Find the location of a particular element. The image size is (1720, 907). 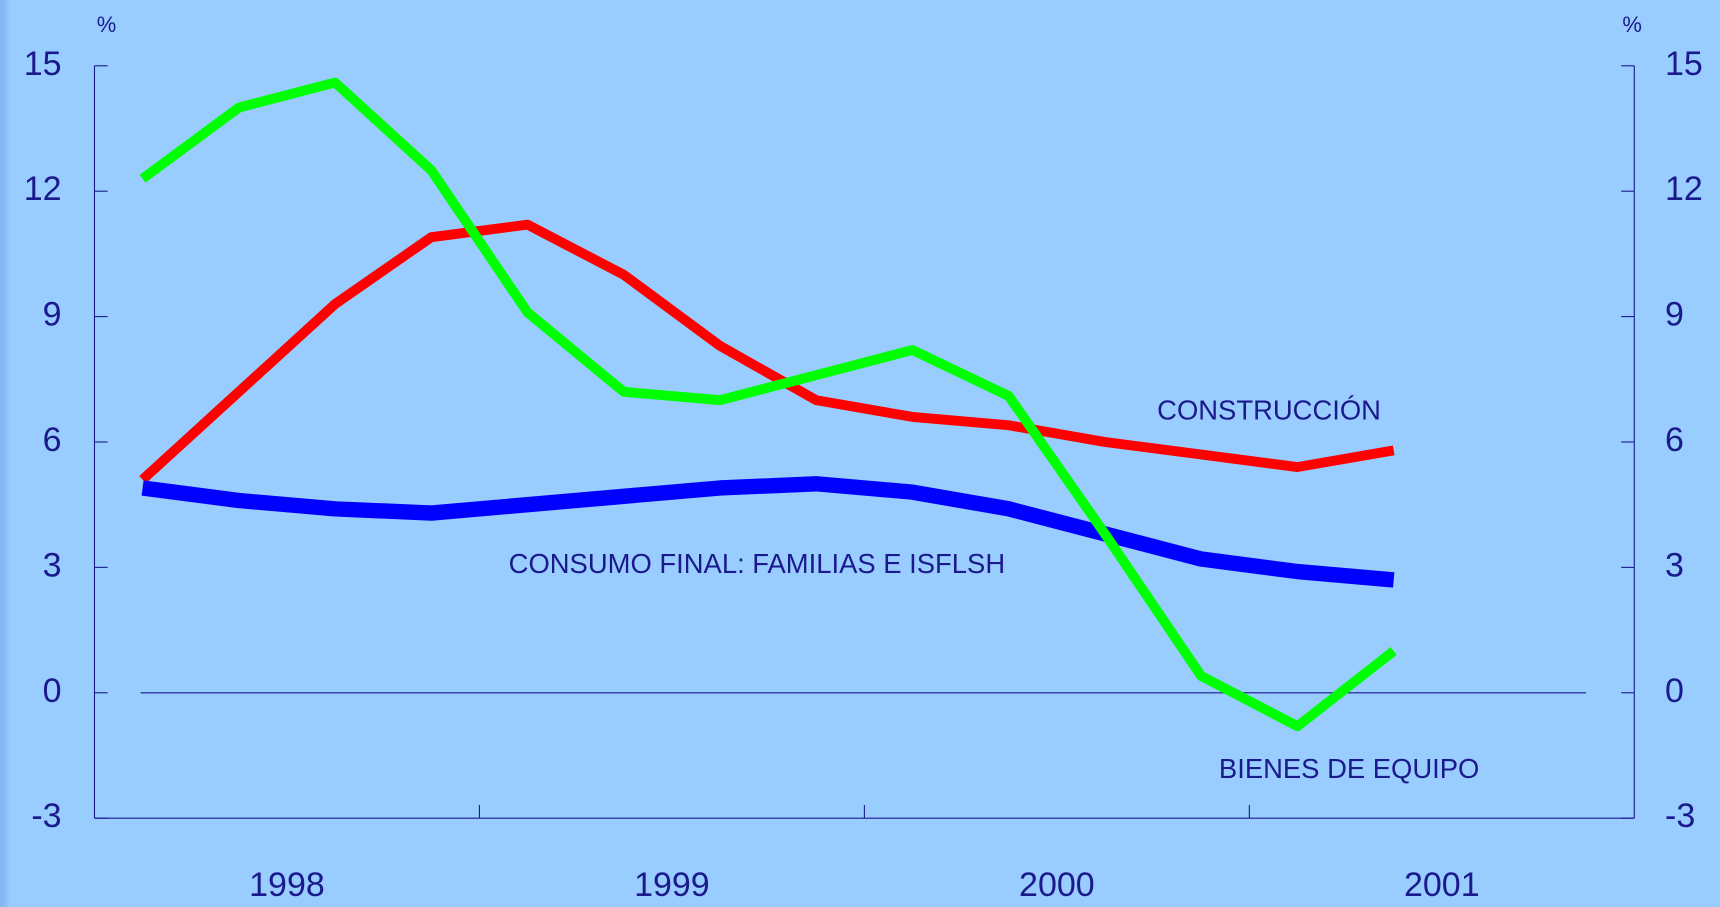

y2-unit: % is located at coordinates (1632, 24).